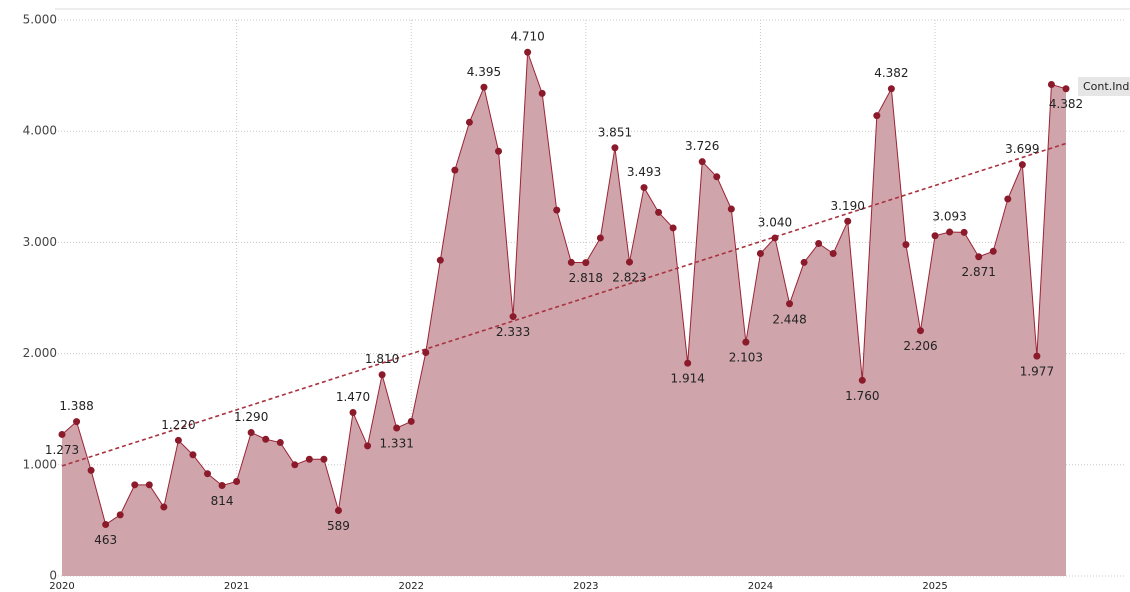 The width and height of the screenshot is (1130, 592). Describe the element at coordinates (644, 172) in the screenshot. I see `data-label: 3.493` at that location.